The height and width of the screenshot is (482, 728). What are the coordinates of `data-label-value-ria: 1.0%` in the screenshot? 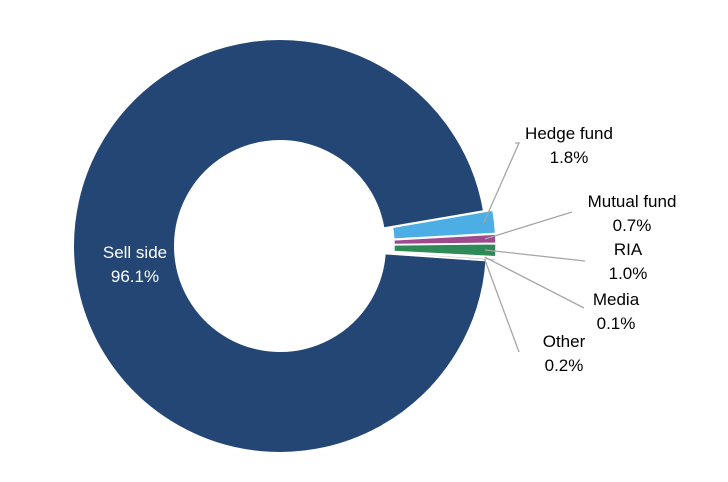 It's located at (628, 273).